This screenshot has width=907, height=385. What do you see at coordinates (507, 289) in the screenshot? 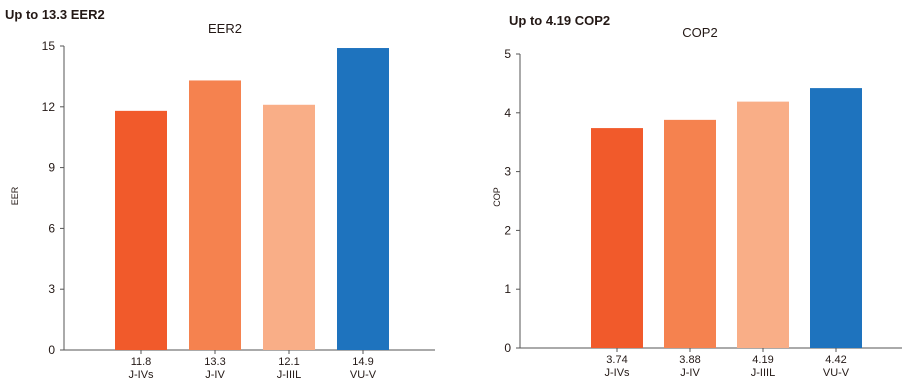
I see `y-tick-label: 1` at bounding box center [507, 289].